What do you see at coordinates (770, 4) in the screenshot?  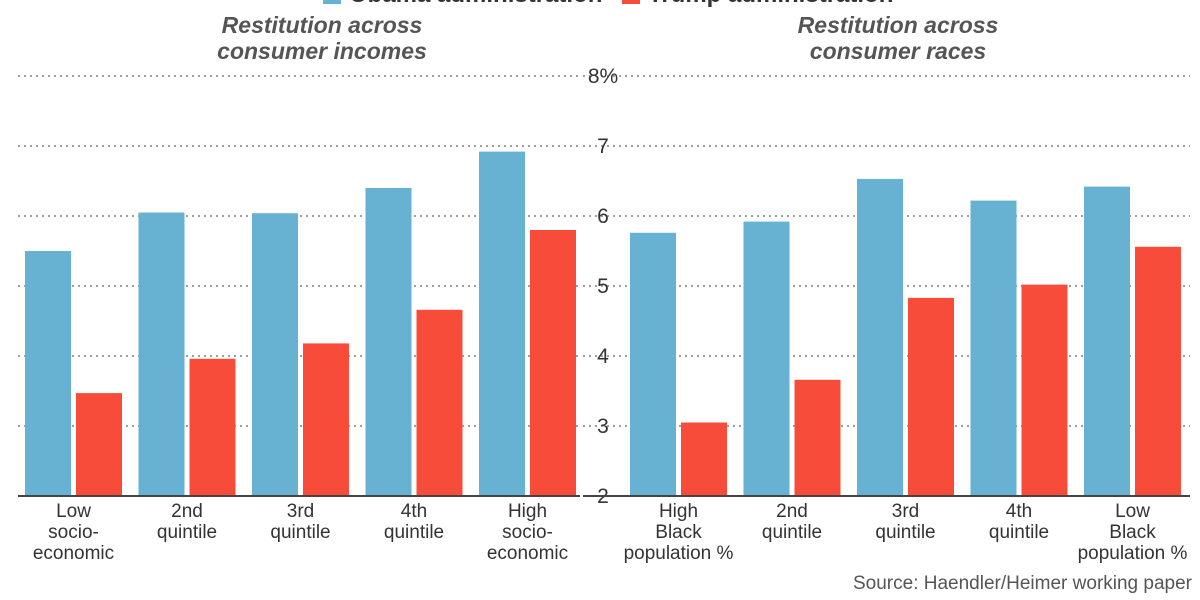 I see `legend-label: Trump administration` at bounding box center [770, 4].